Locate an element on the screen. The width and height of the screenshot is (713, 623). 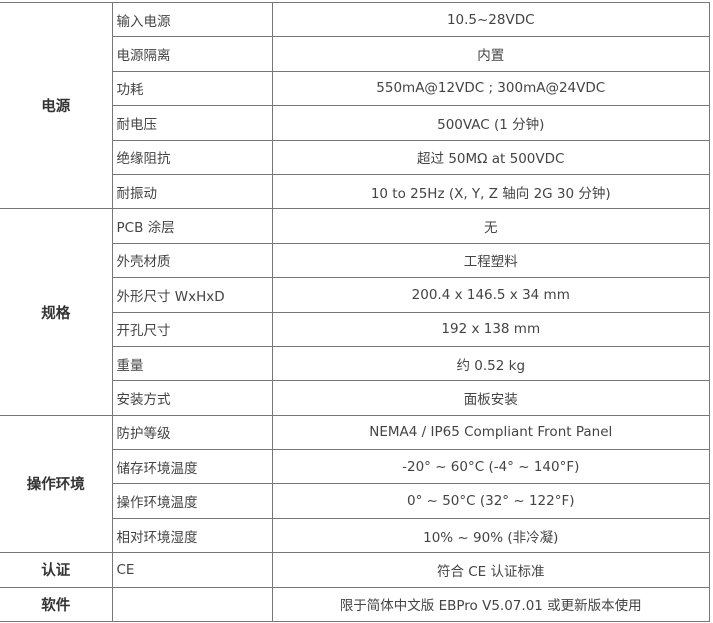
table-row: 外壳材质 工程塑料 is located at coordinates (355, 260).